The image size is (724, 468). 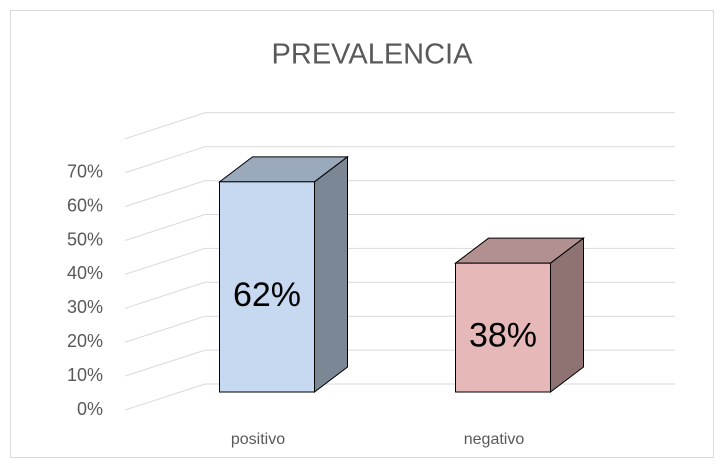 I want to click on data-label: 62%, so click(x=267, y=295).